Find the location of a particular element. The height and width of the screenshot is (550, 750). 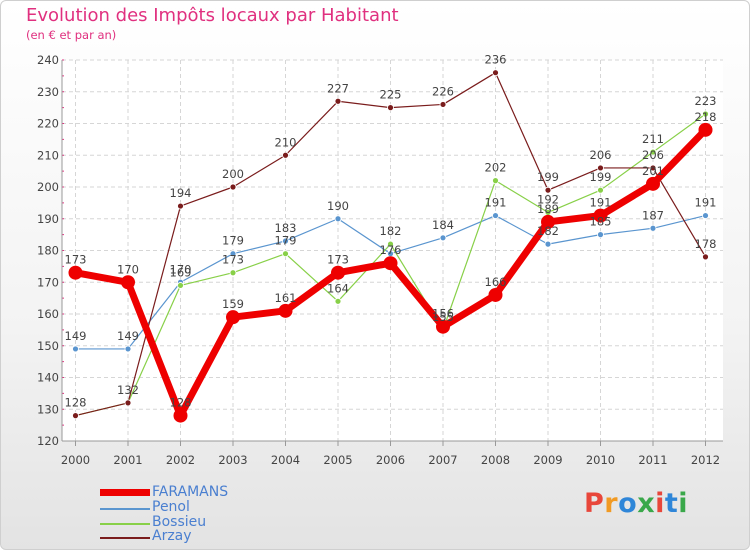

x-tick-label: 2006 is located at coordinates (390, 460).